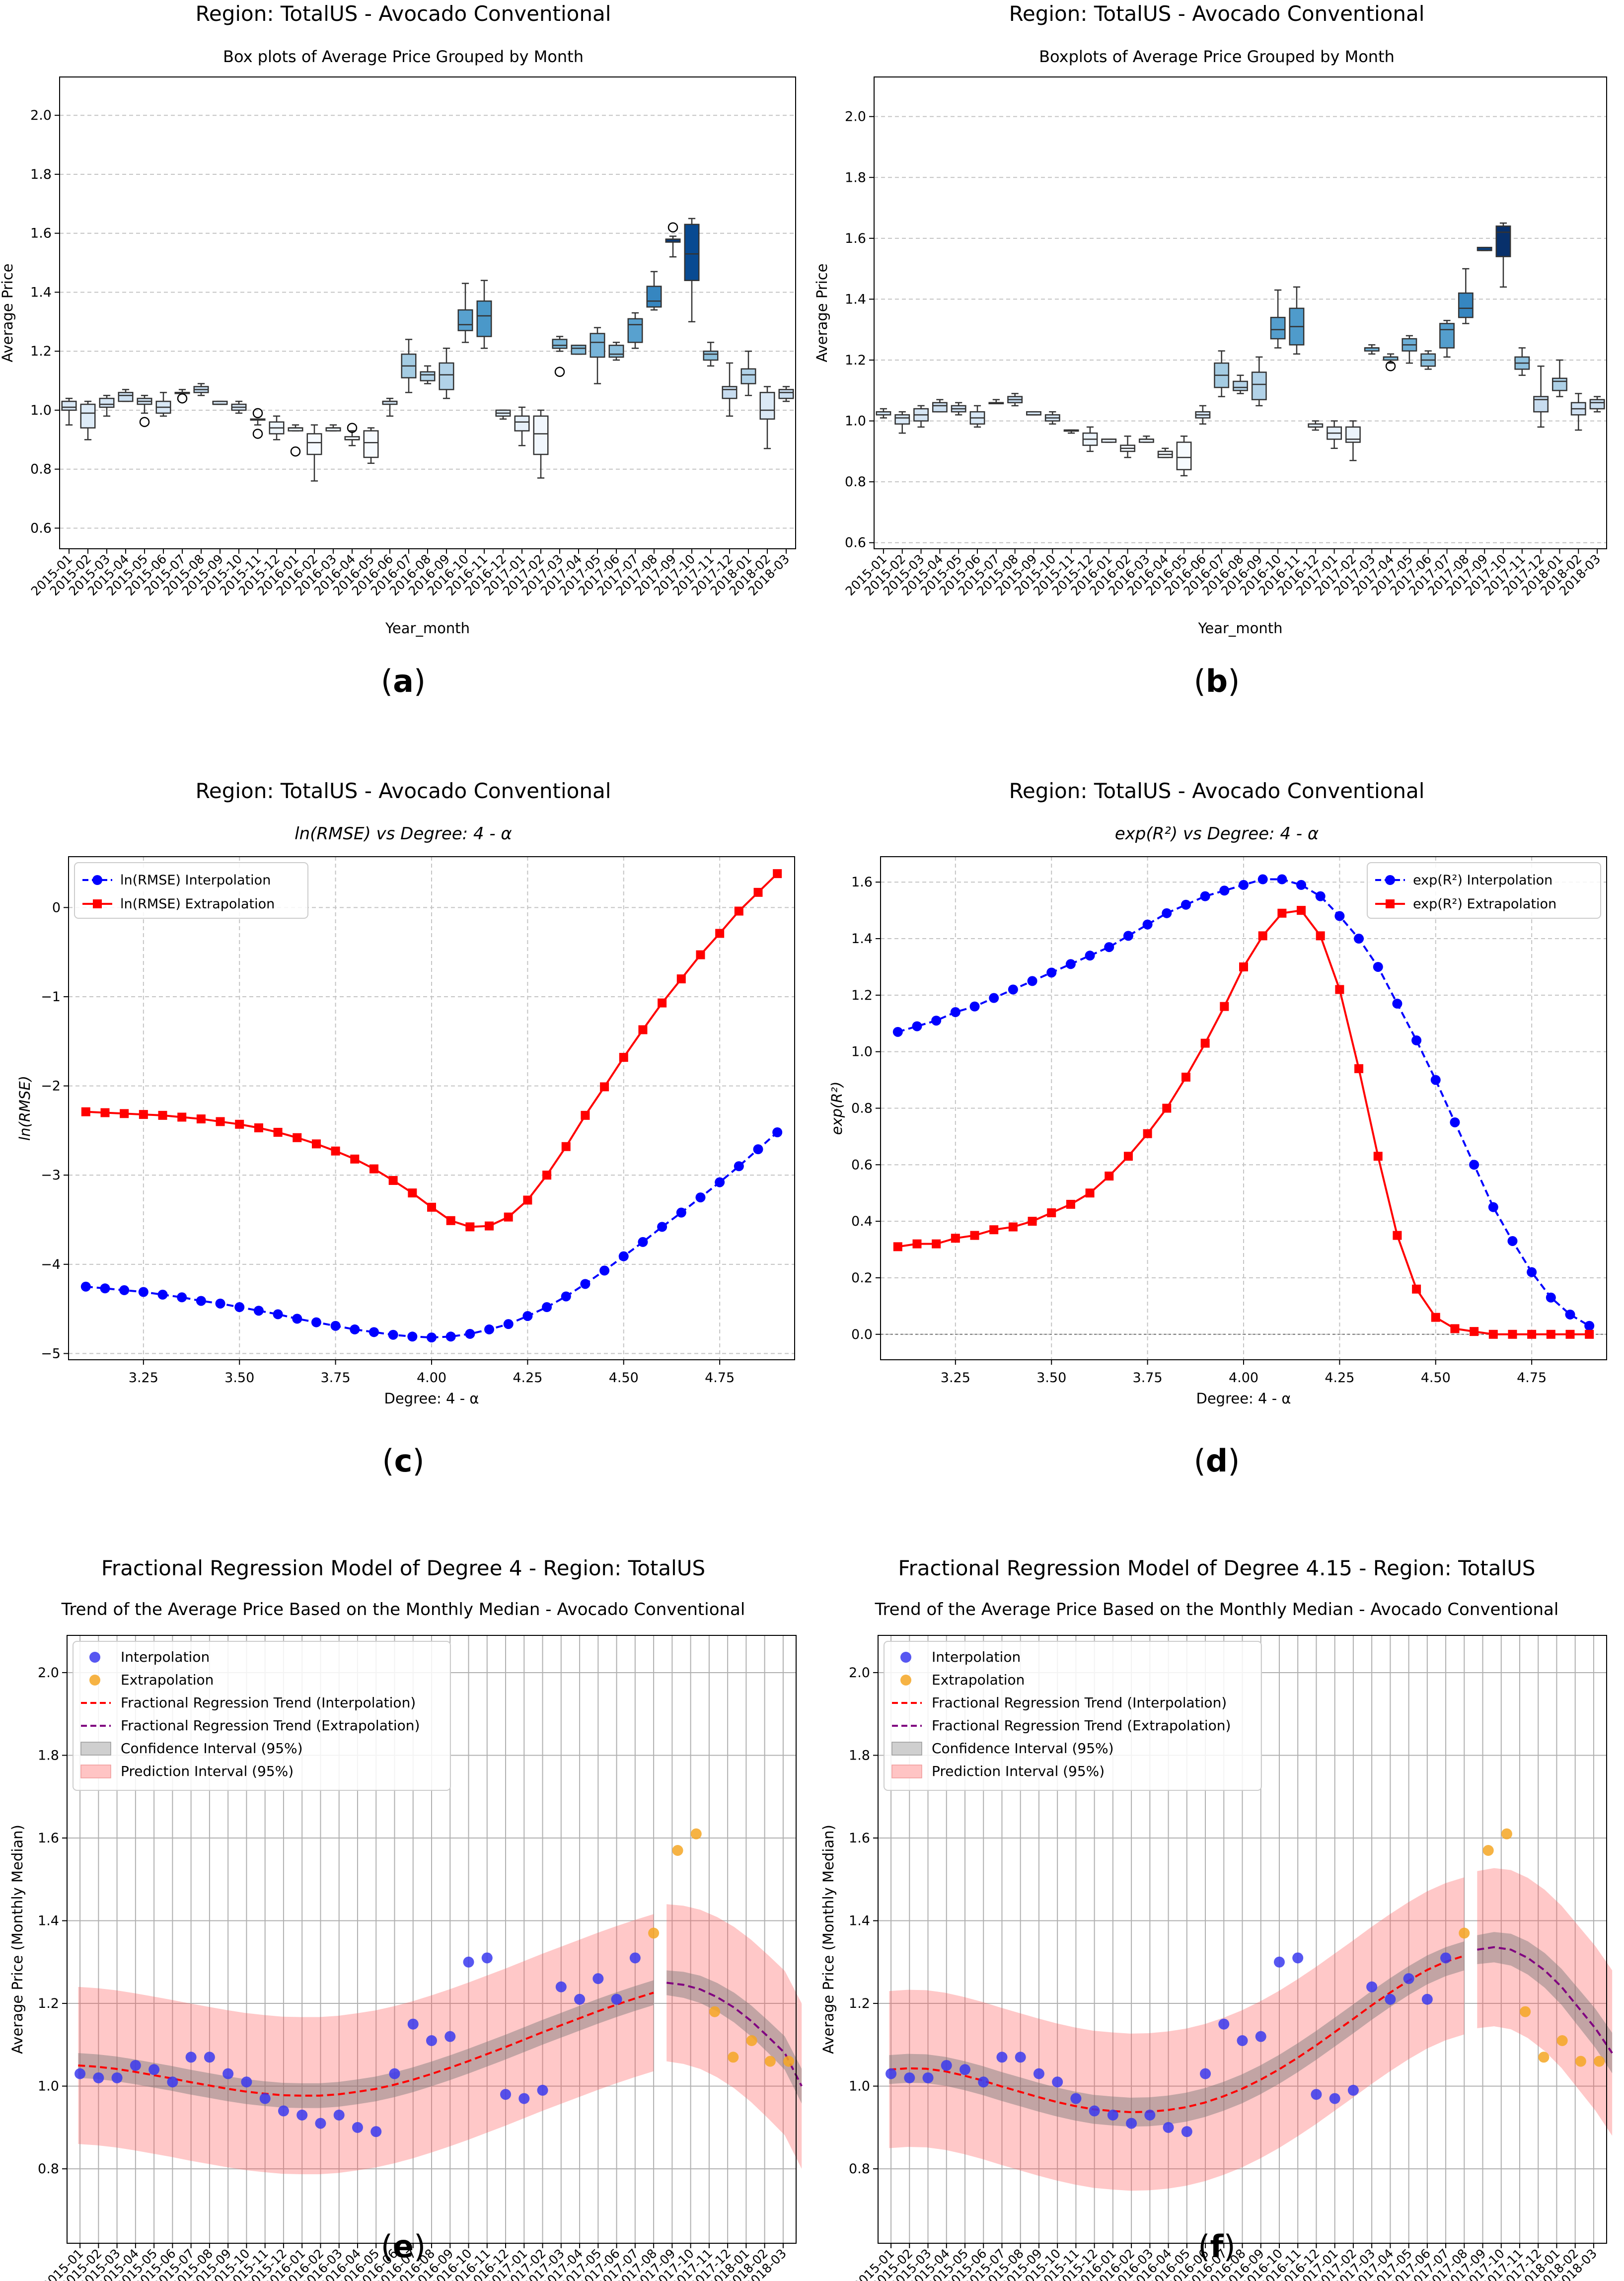 The image size is (1624, 2281). I want to click on legend-label: Extrapolation, so click(978, 1680).